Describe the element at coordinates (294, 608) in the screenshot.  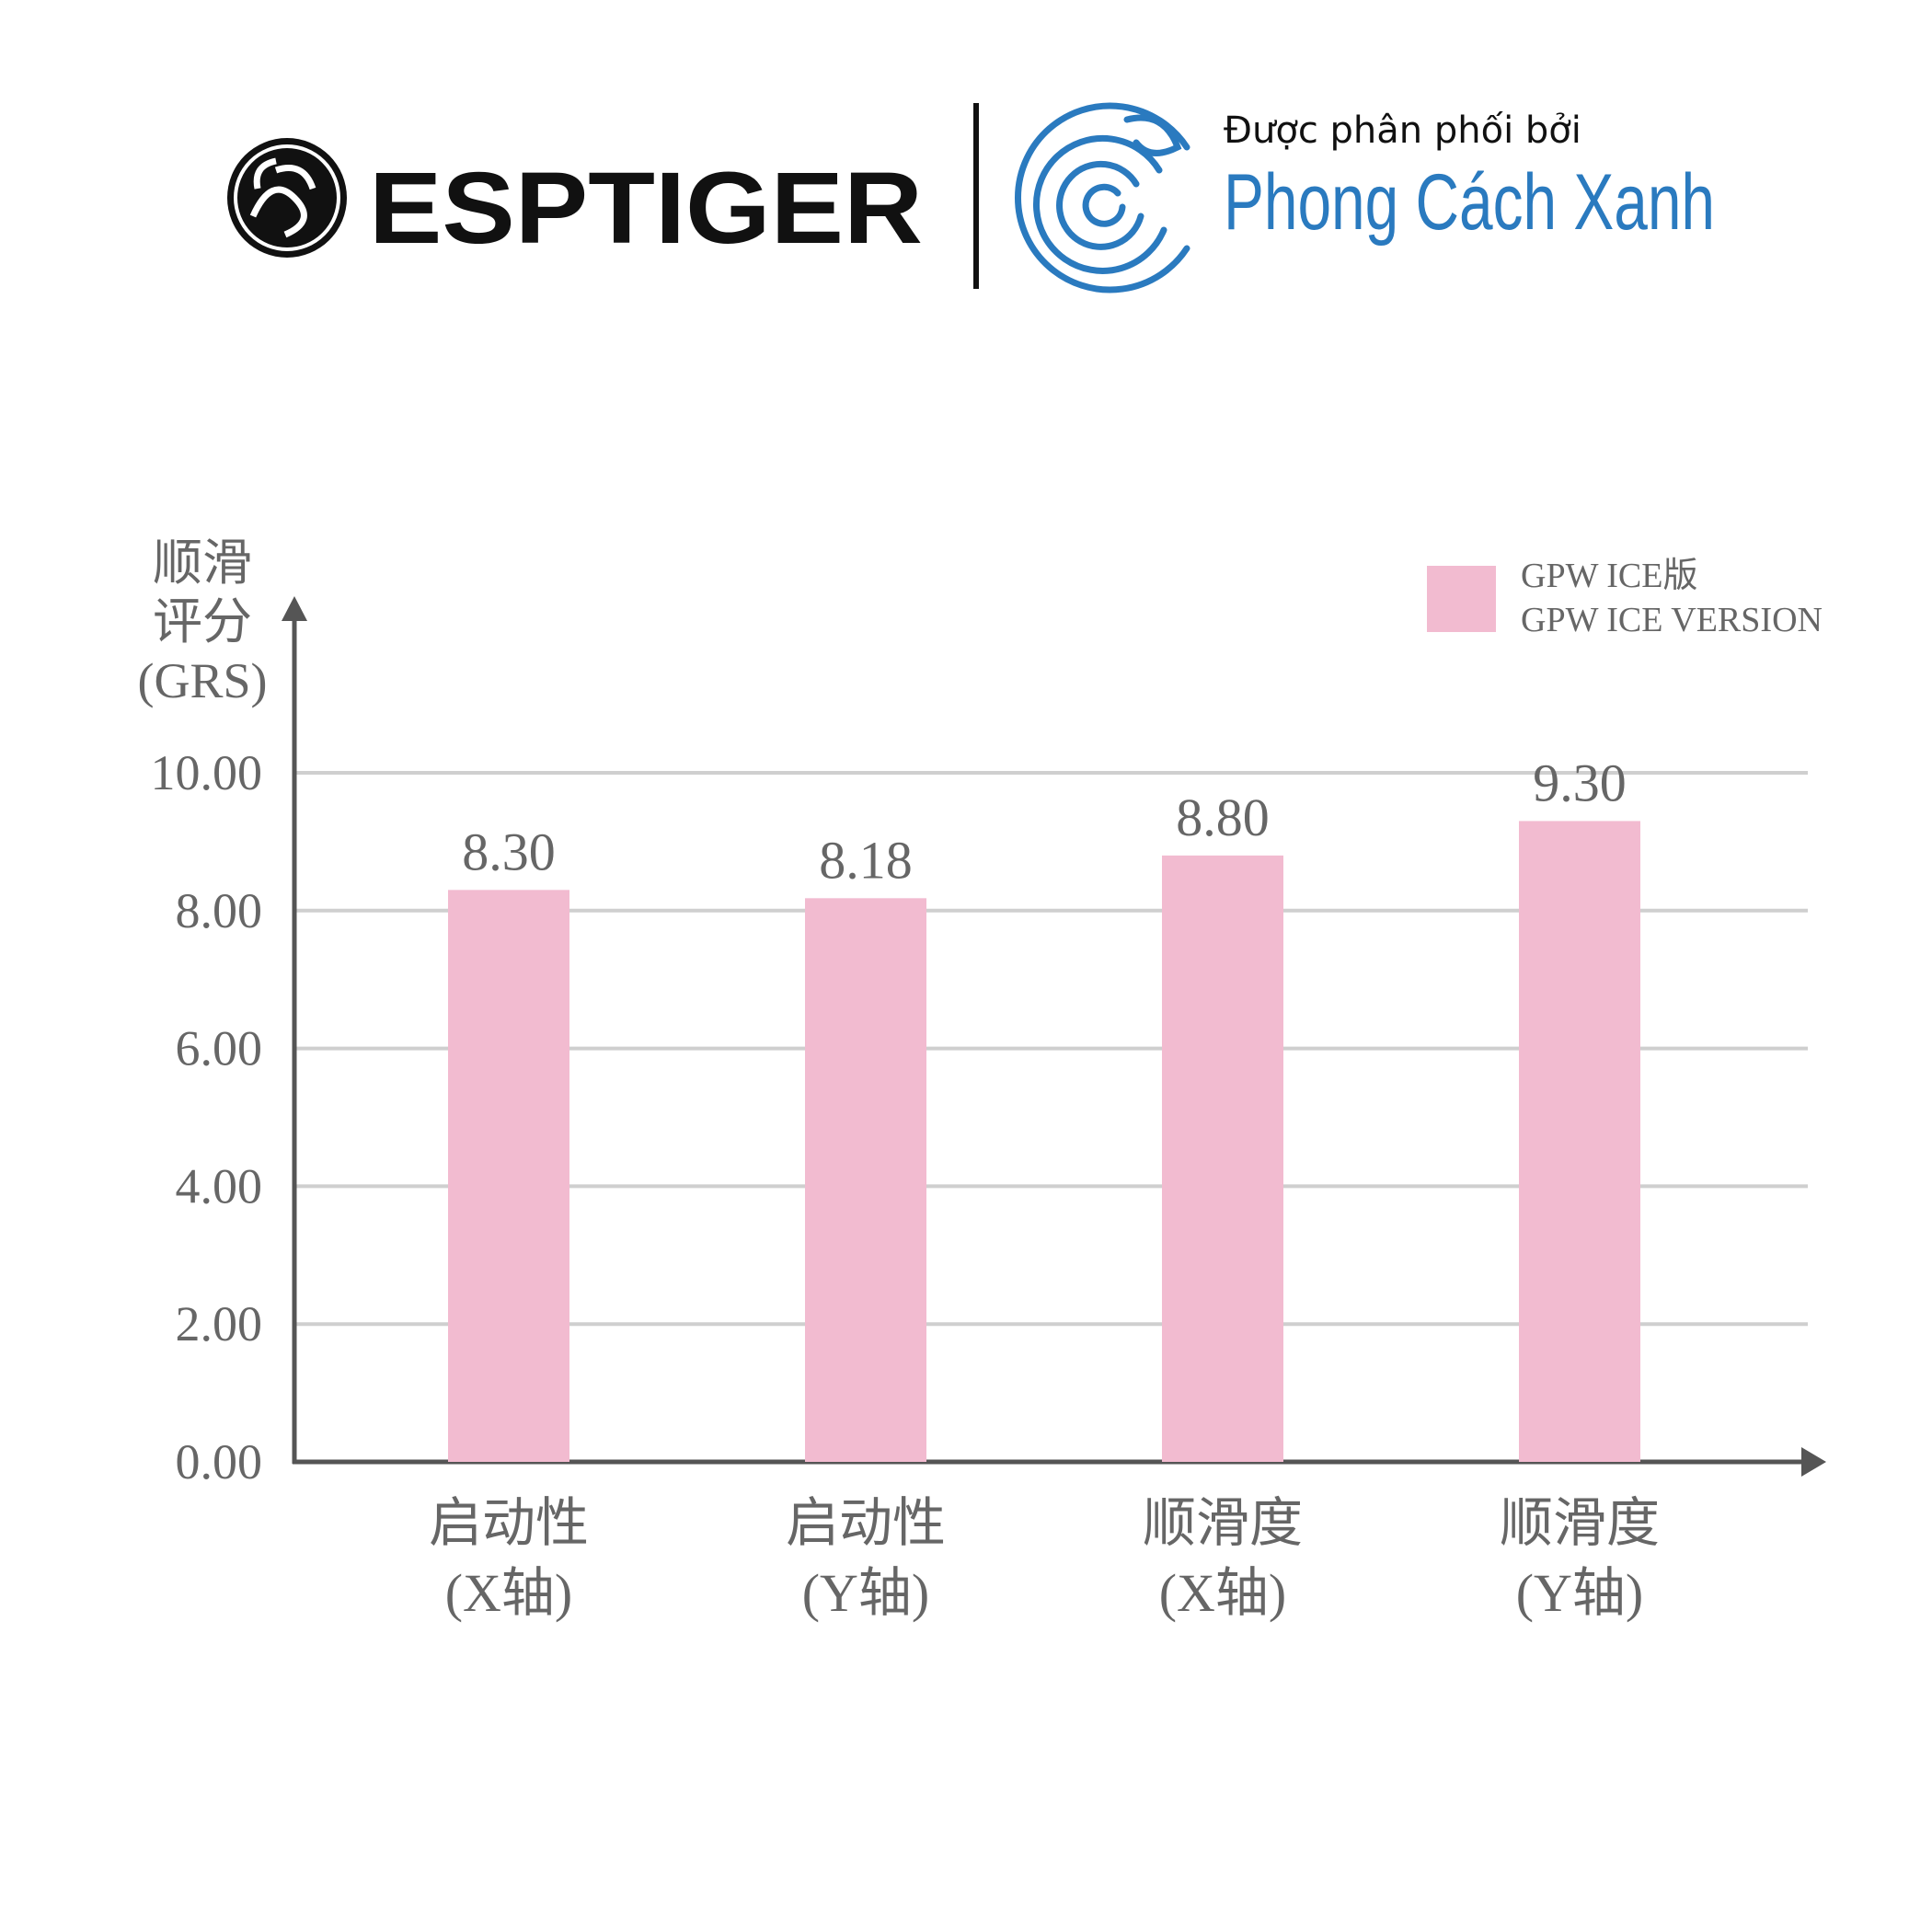
I see `y-axis-arrow` at that location.